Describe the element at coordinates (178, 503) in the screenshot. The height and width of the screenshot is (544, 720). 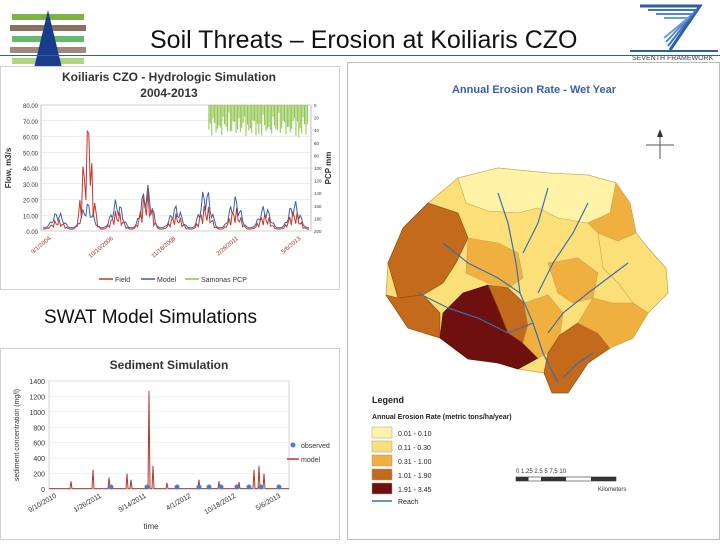
I see `sediment-xtick: 4/1/2012` at that location.